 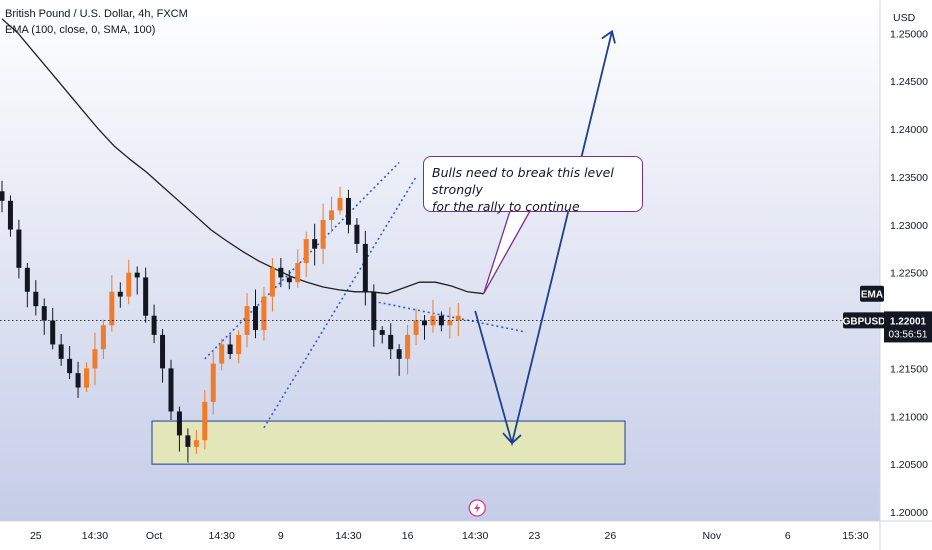 I want to click on price-tag-bg, so click(x=908, y=327).